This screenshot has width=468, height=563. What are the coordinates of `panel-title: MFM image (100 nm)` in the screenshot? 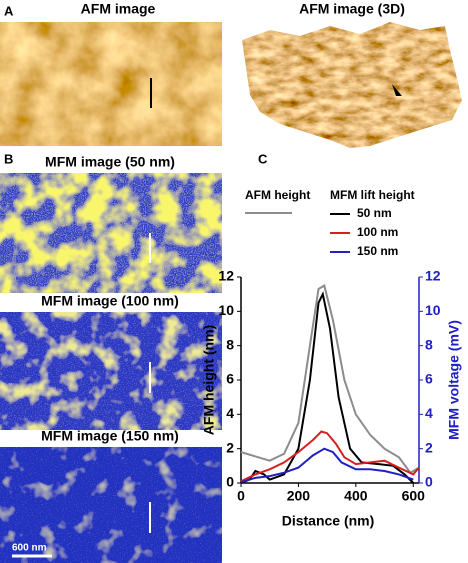 It's located at (110, 301).